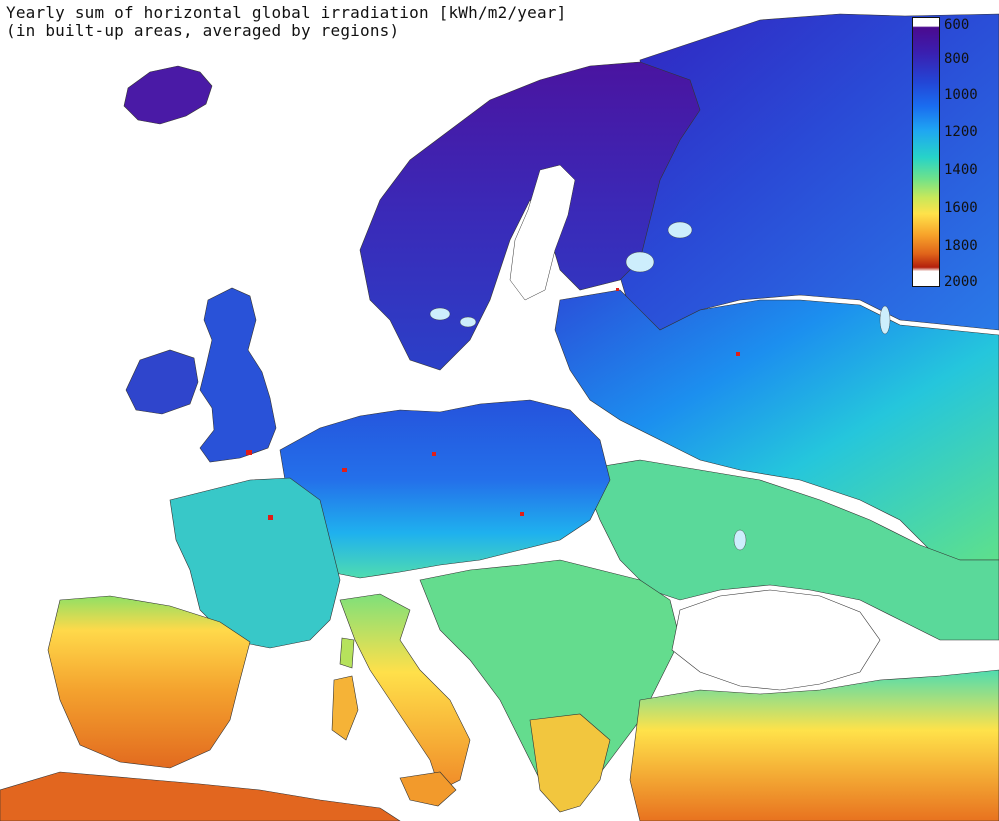 The image size is (999, 821). I want to click on gulf-of-bothnia, so click(542, 232).